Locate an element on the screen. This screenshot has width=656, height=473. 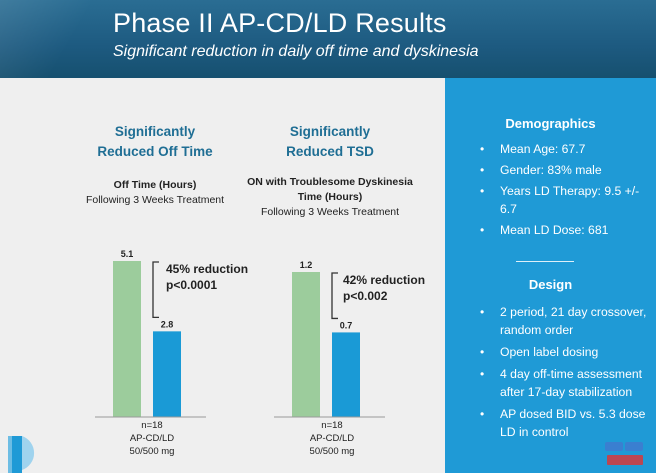
chart1-bar-baseline is located at coordinates (127, 339).